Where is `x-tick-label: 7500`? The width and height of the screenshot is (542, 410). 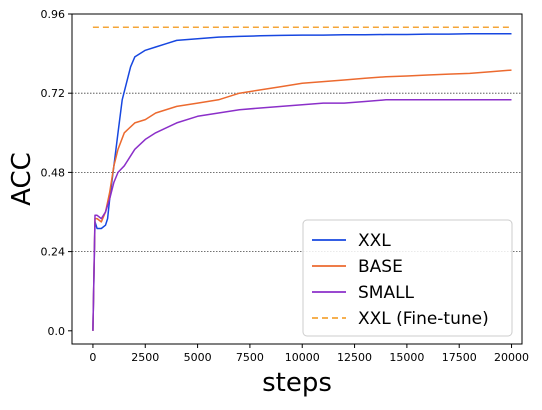 x-tick-label: 7500 is located at coordinates (250, 357).